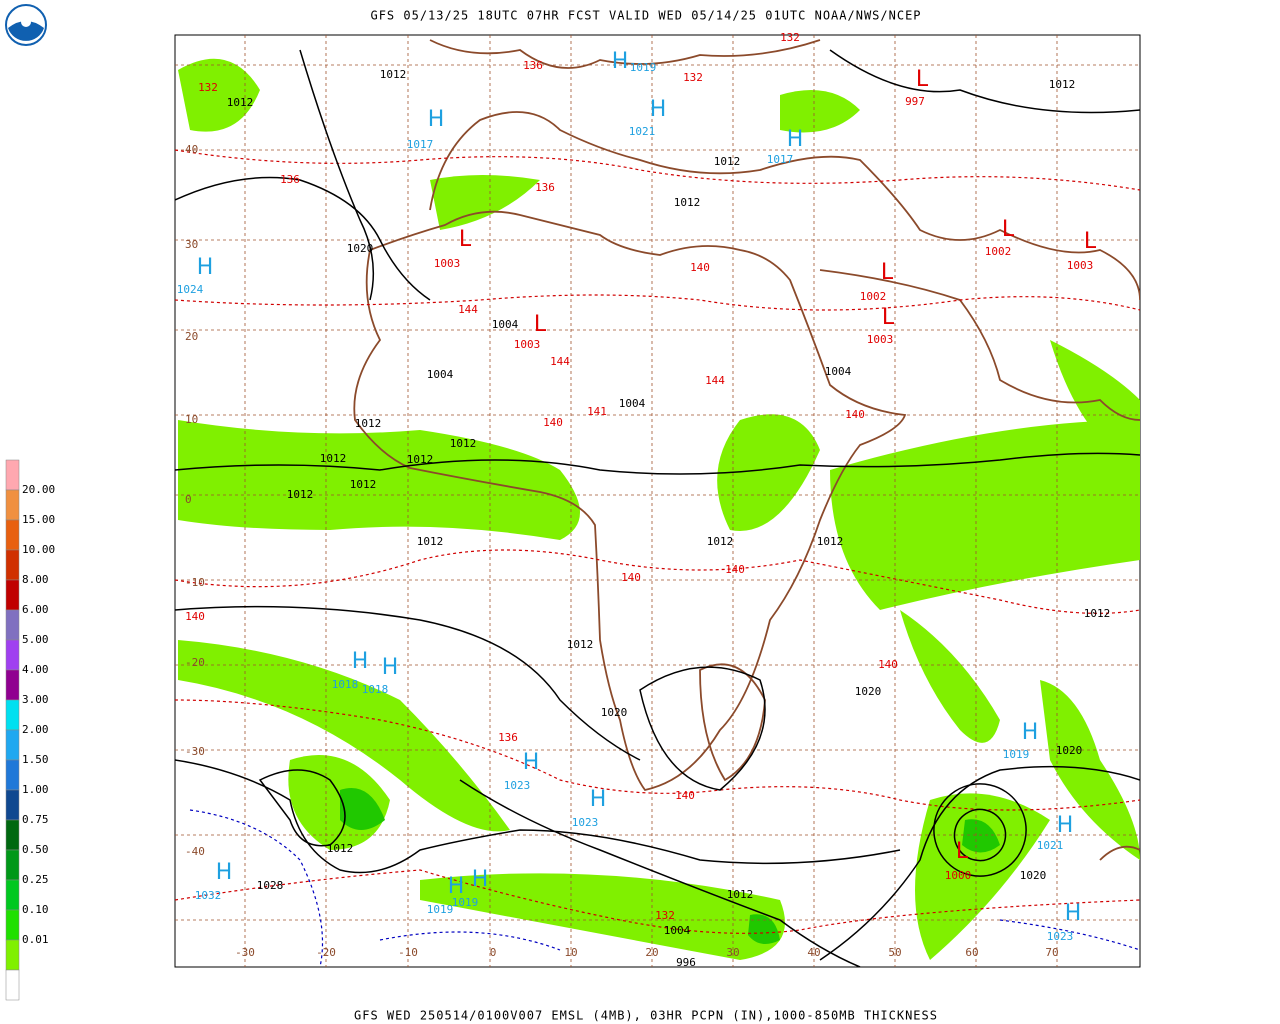 This screenshot has width=1280, height=1024. I want to click on longitude-label: 70, so click(1051, 952).